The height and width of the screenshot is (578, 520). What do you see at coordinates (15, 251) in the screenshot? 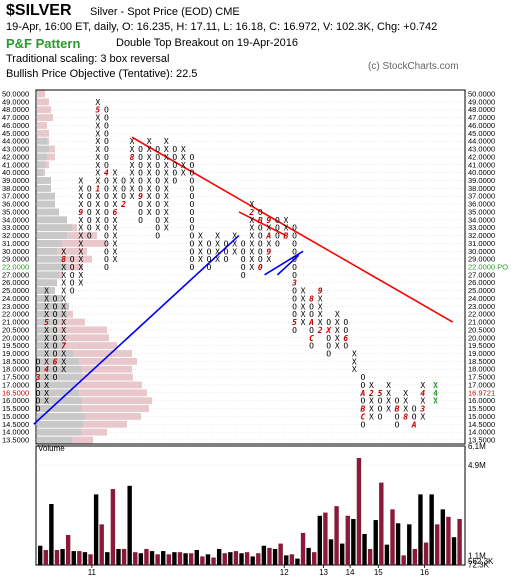
I see `y-tick-label-left: 30.0000` at bounding box center [15, 251].